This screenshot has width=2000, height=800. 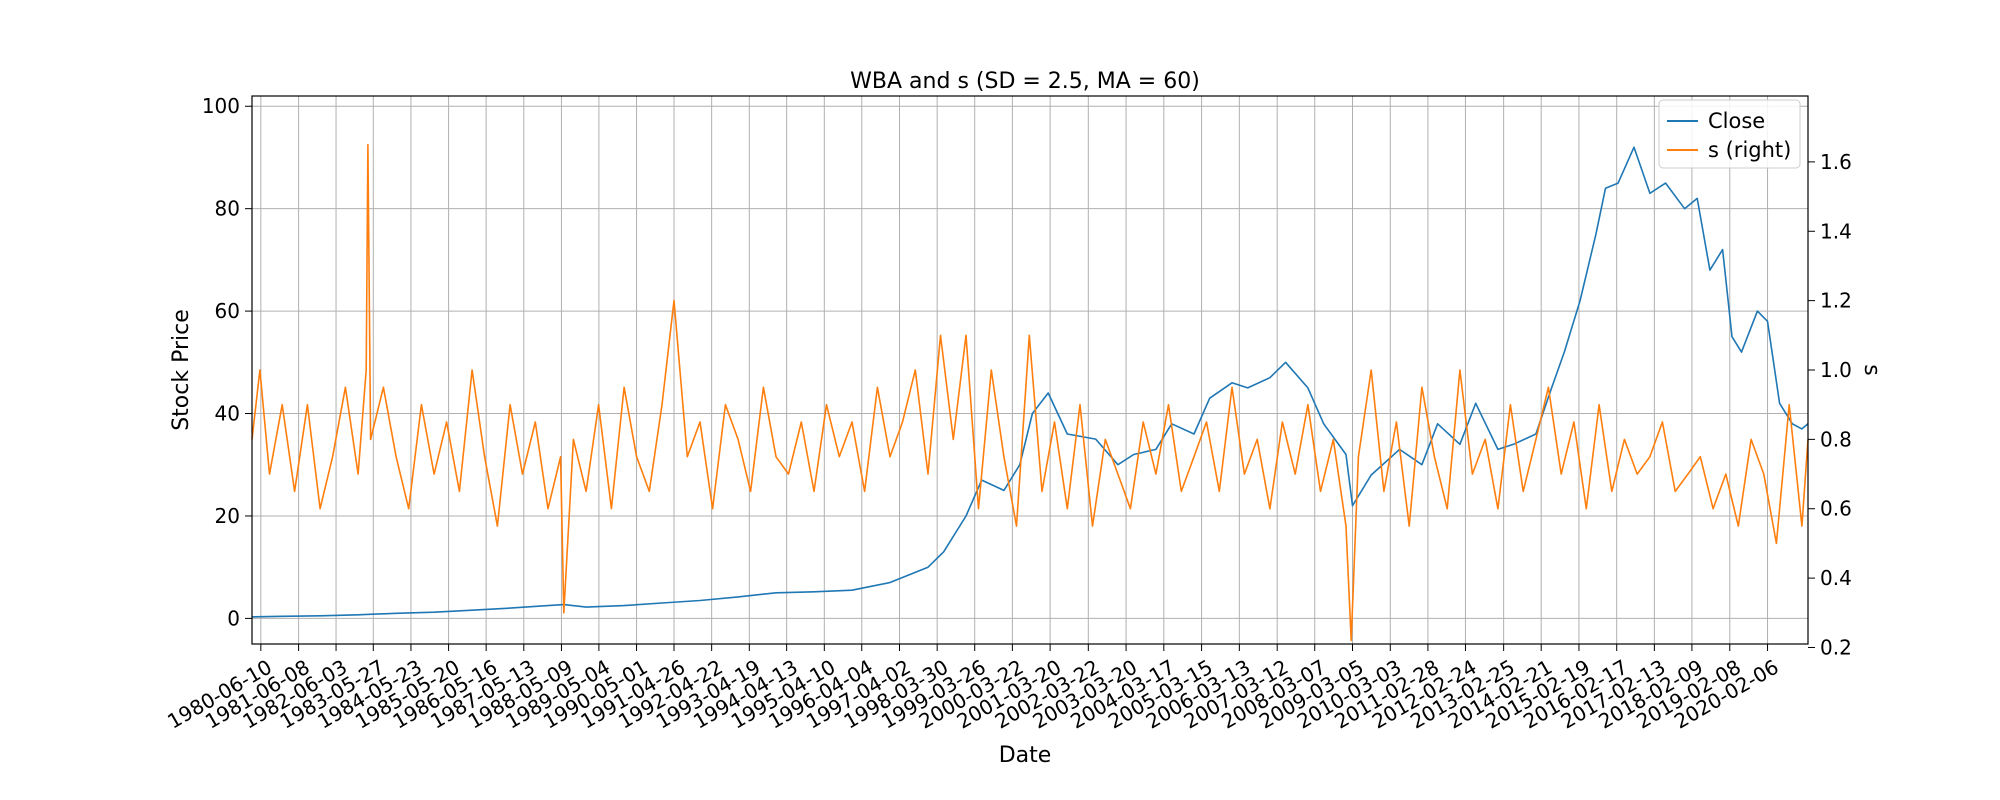 I want to click on y2-tick-label: 0.6, so click(x=1836, y=509).